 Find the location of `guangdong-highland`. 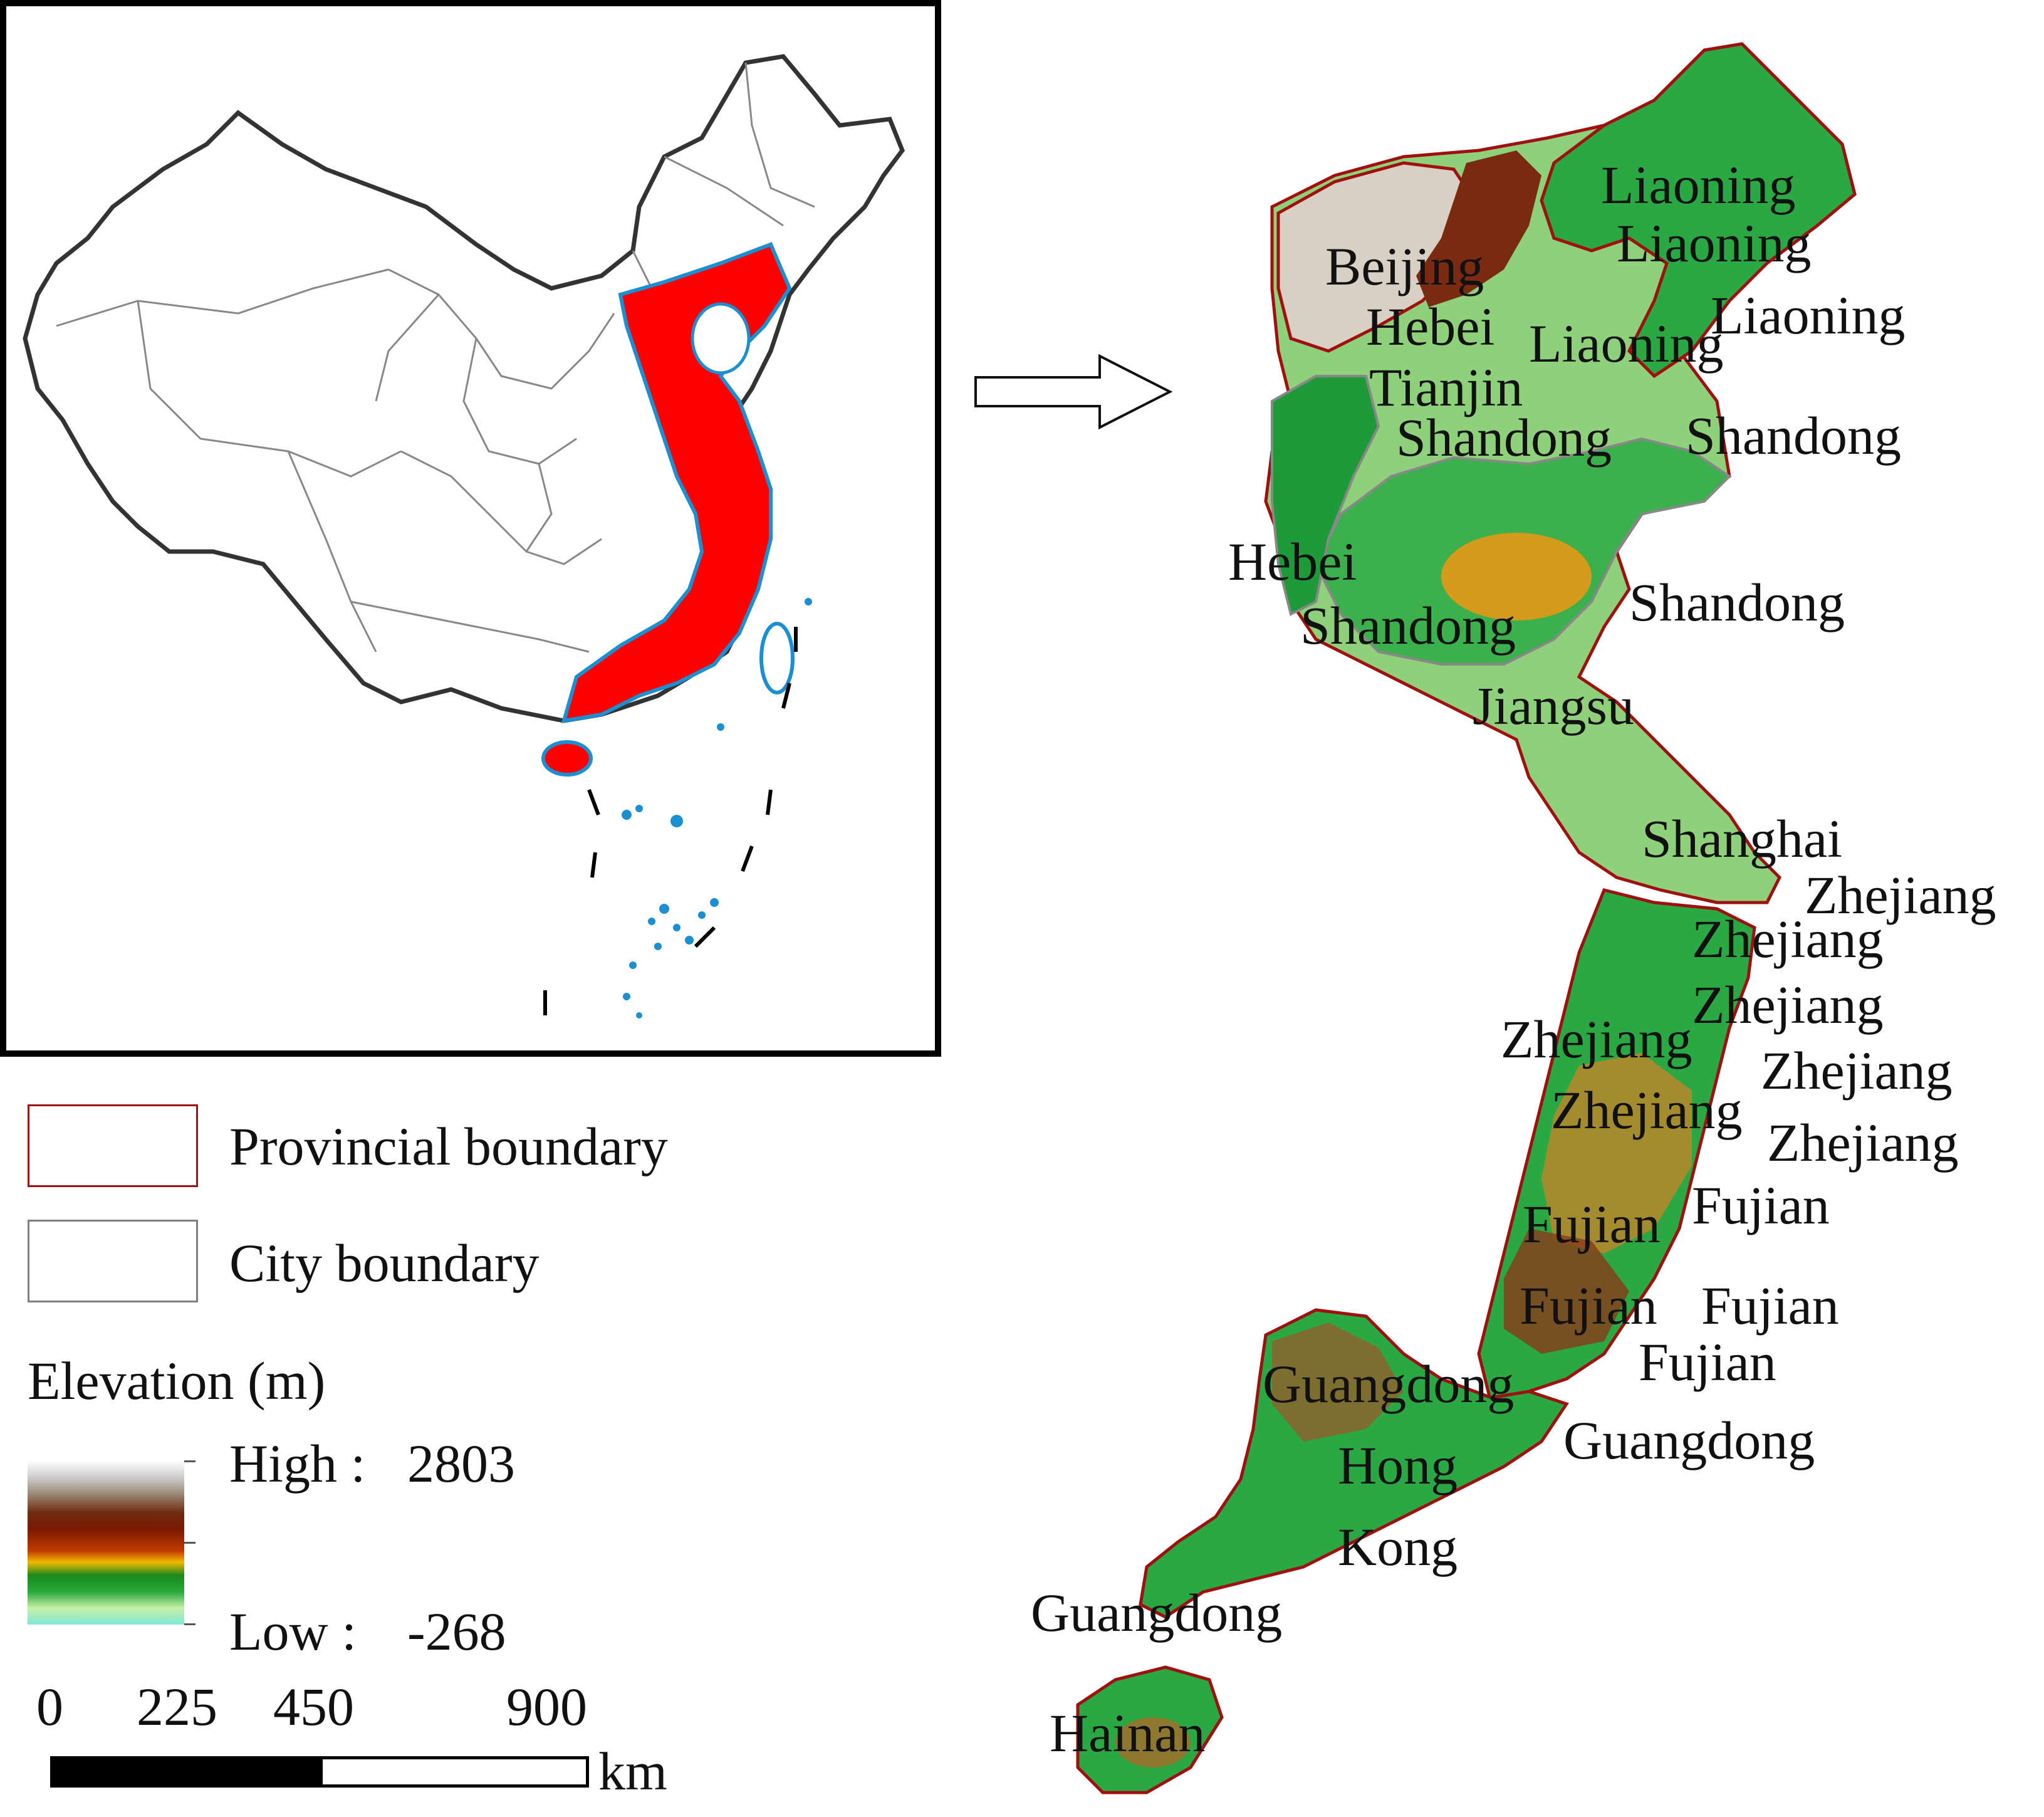

guangdong-highland is located at coordinates (1338, 1382).